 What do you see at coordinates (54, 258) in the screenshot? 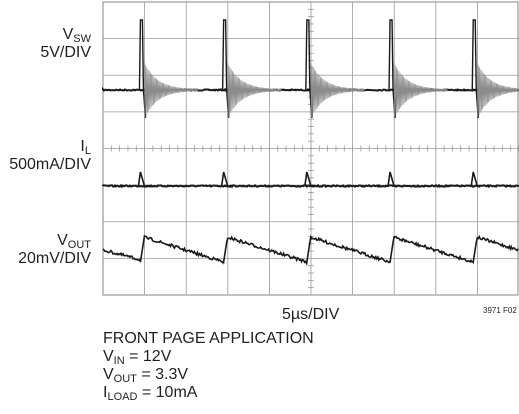
I see `vout-scale: 20mV/DIV` at bounding box center [54, 258].